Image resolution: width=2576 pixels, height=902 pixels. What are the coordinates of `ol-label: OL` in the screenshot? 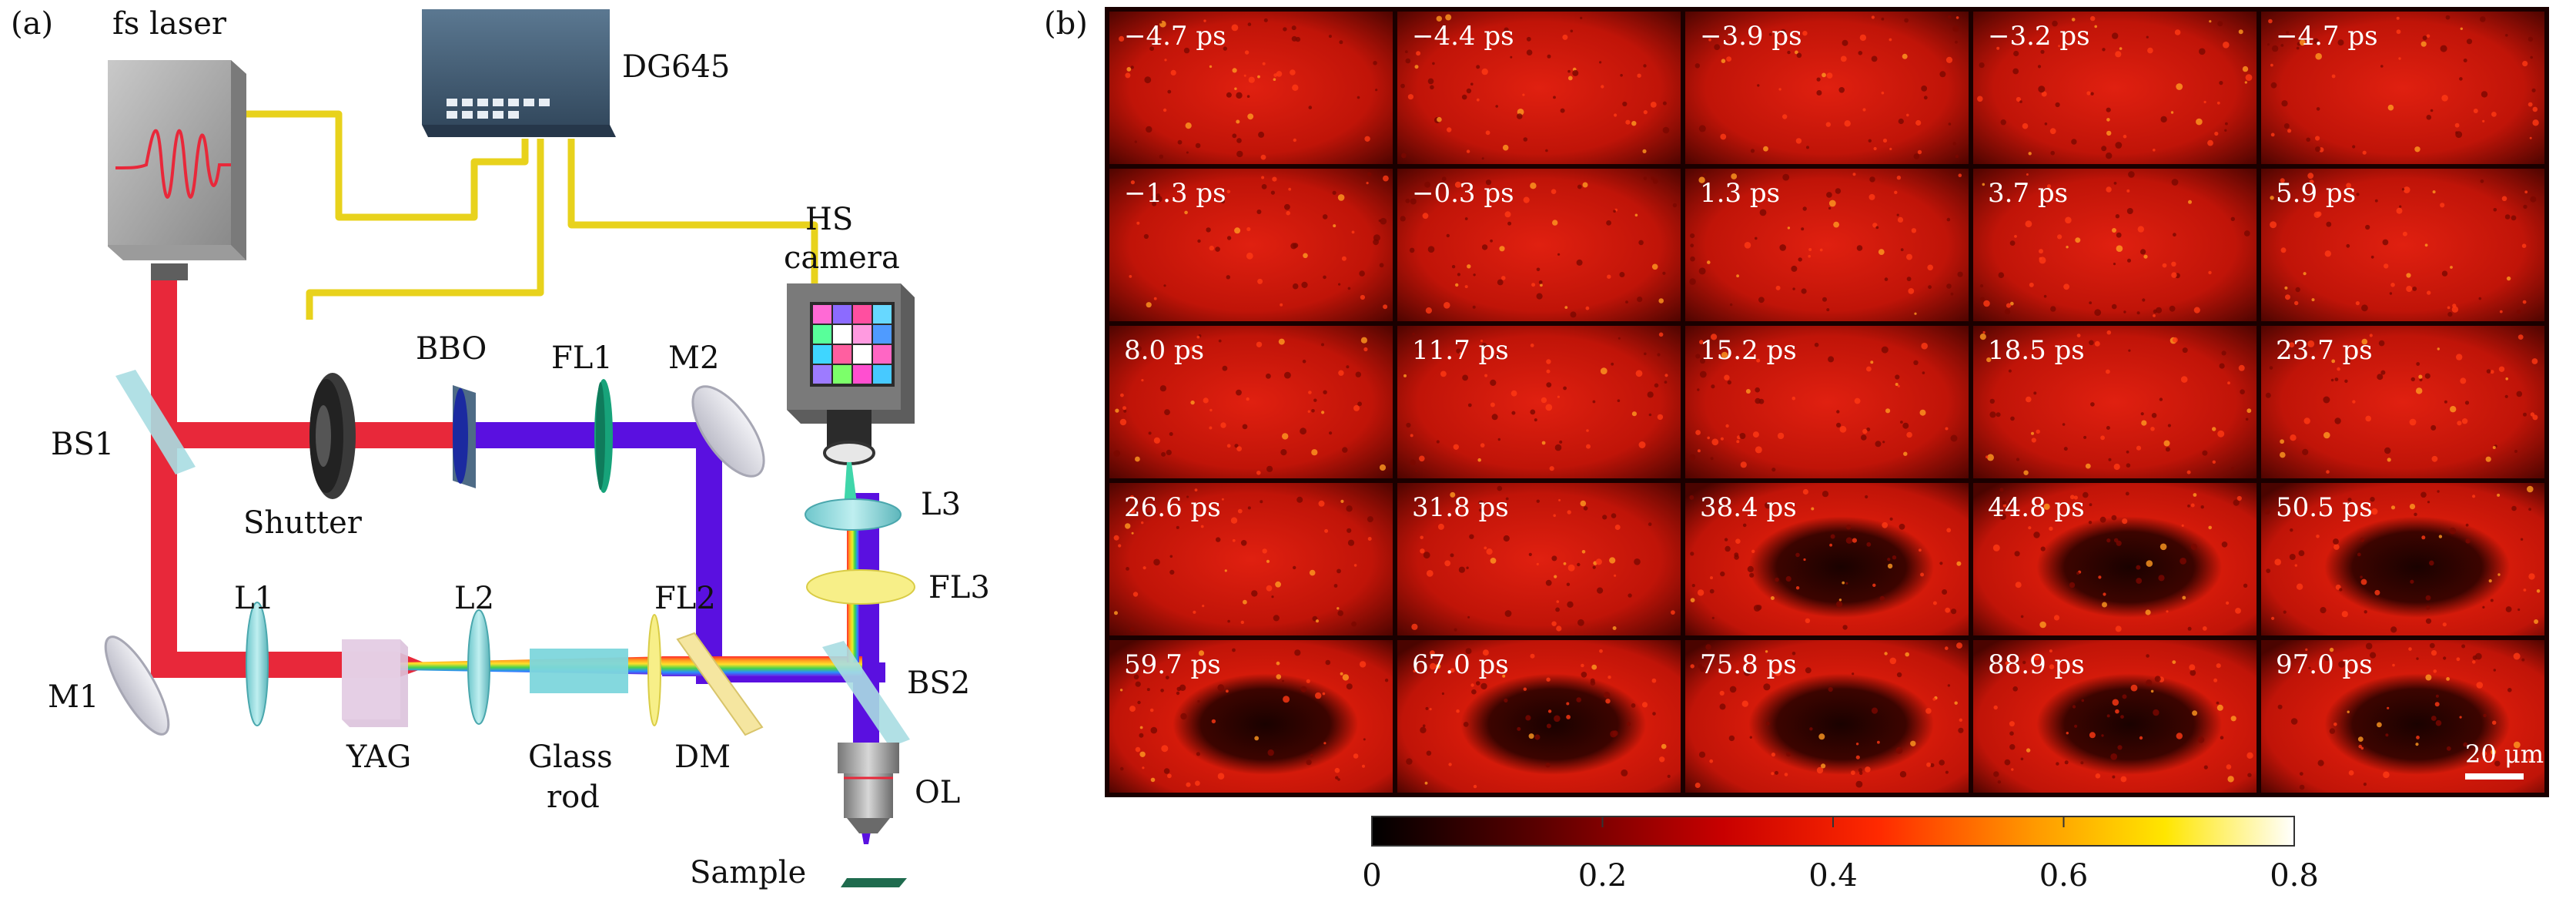 It's located at (938, 793).